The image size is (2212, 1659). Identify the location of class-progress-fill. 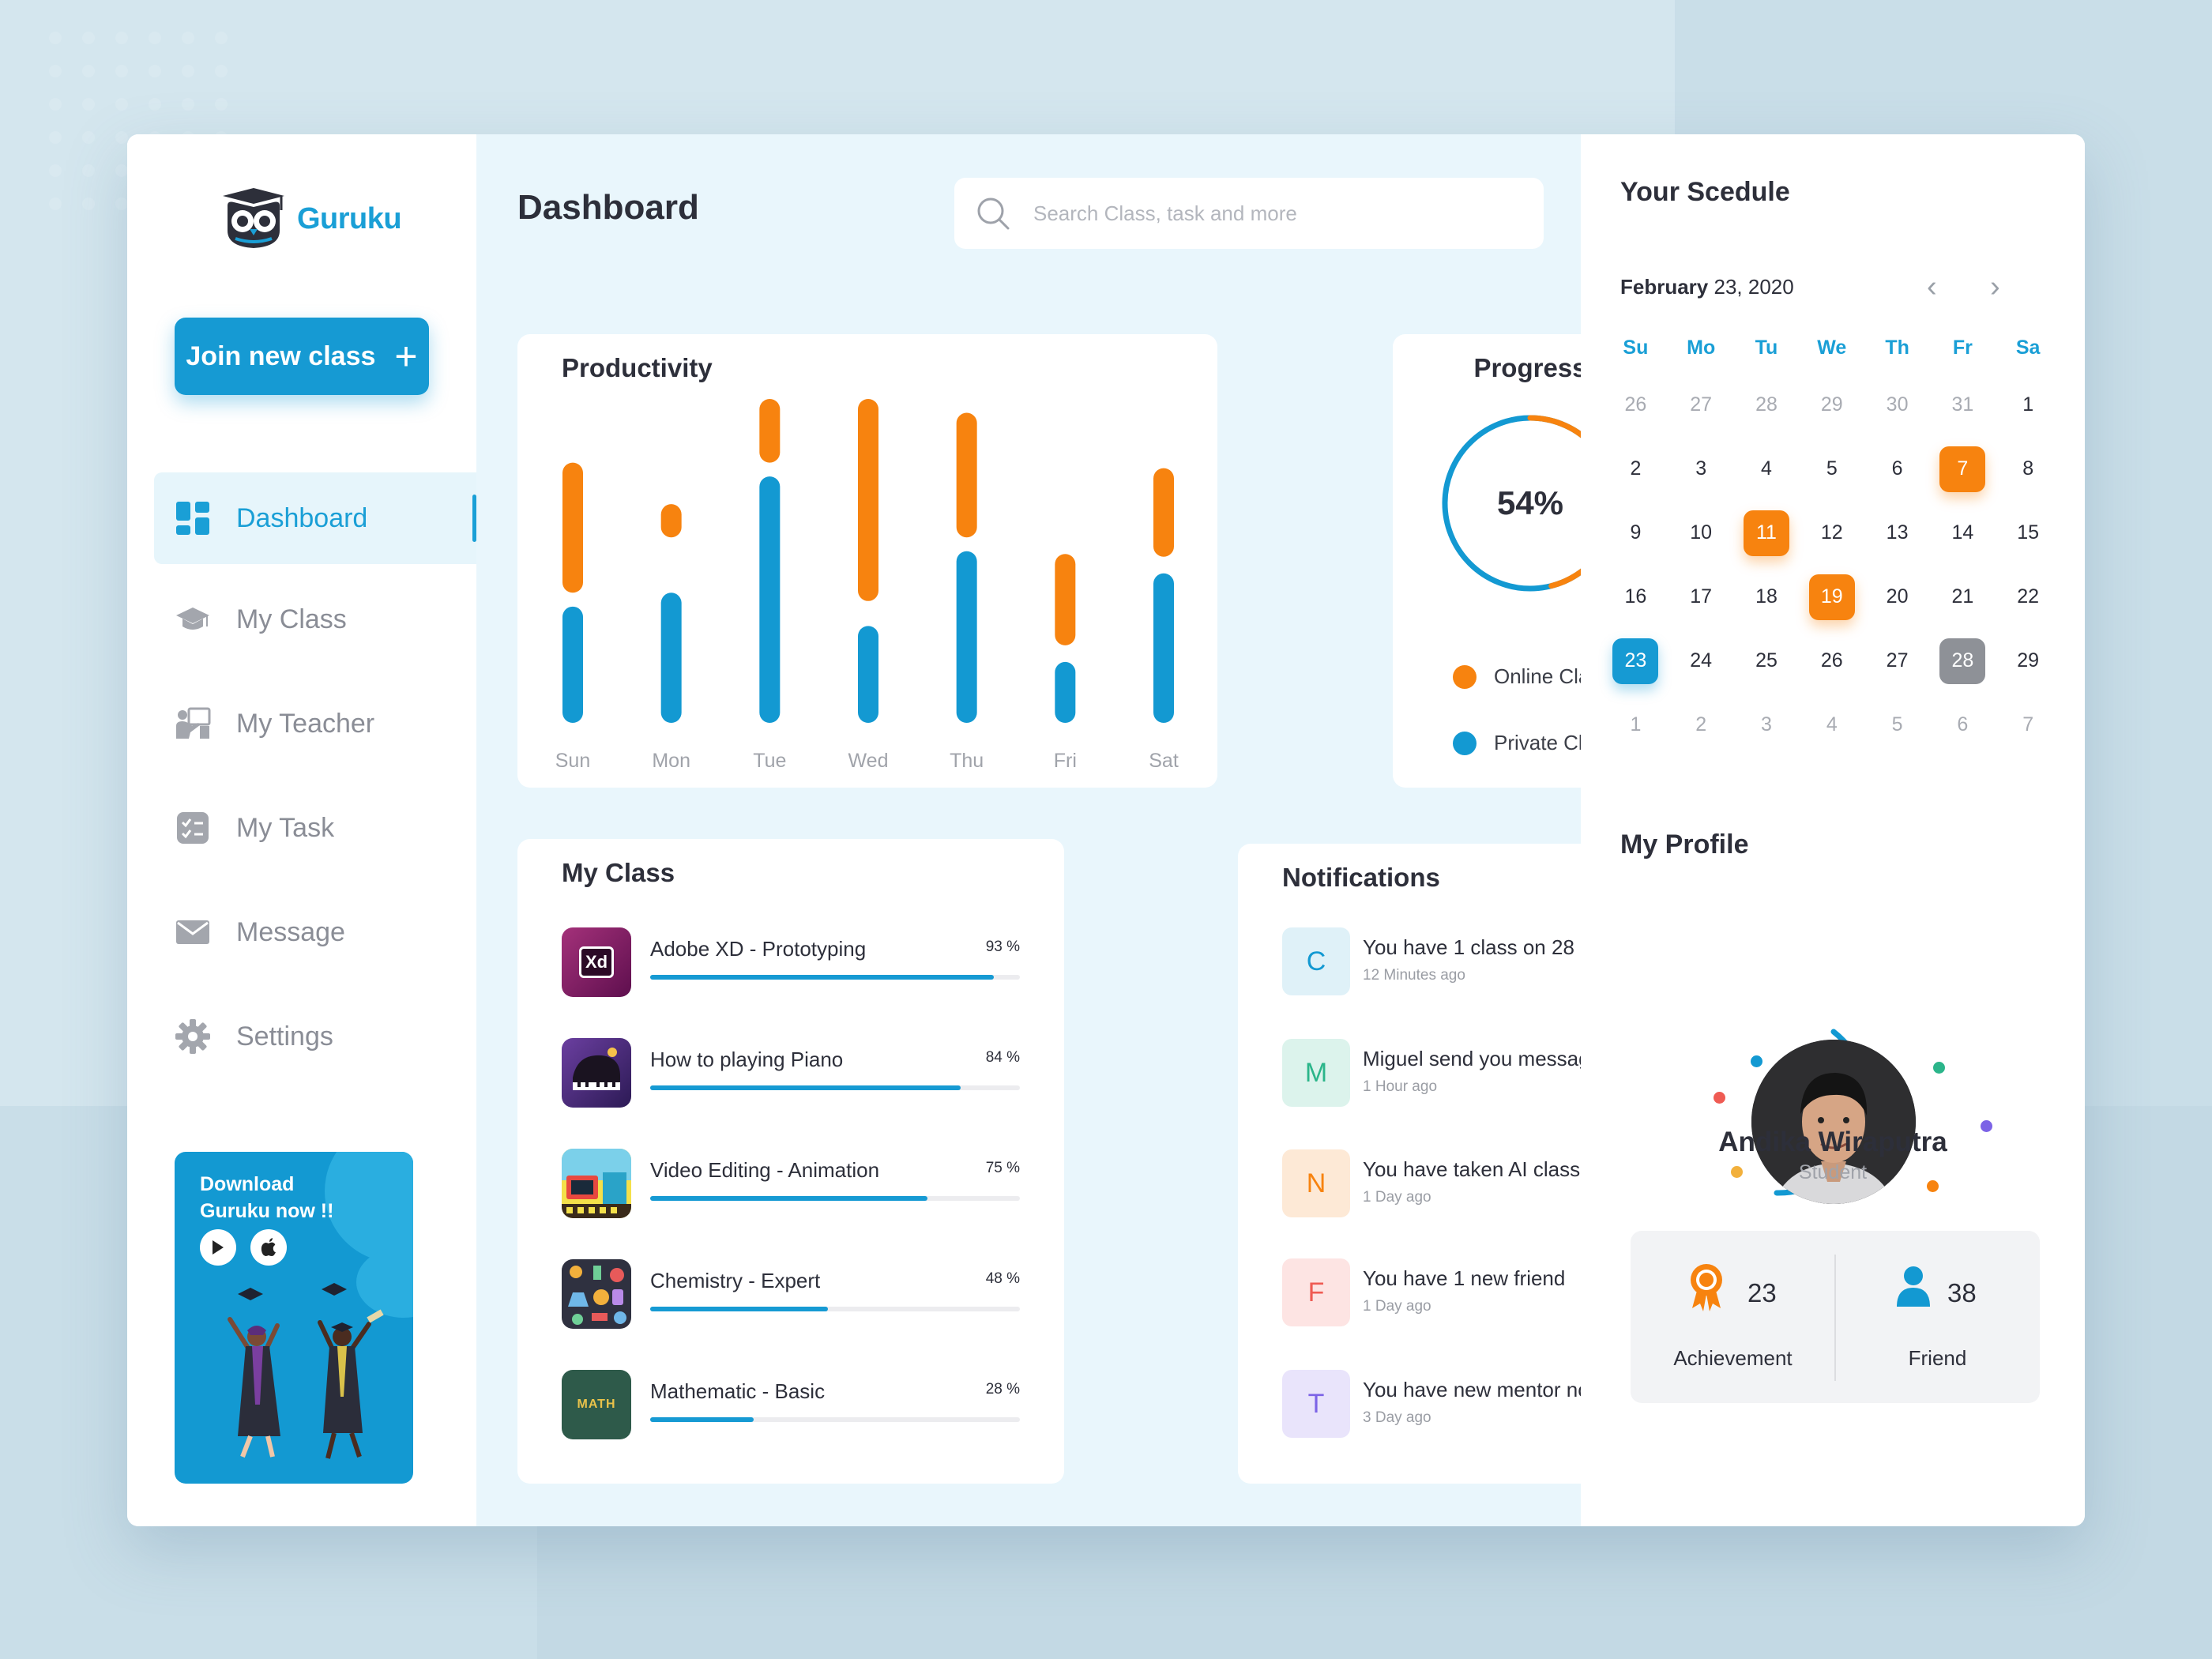
(702, 1420).